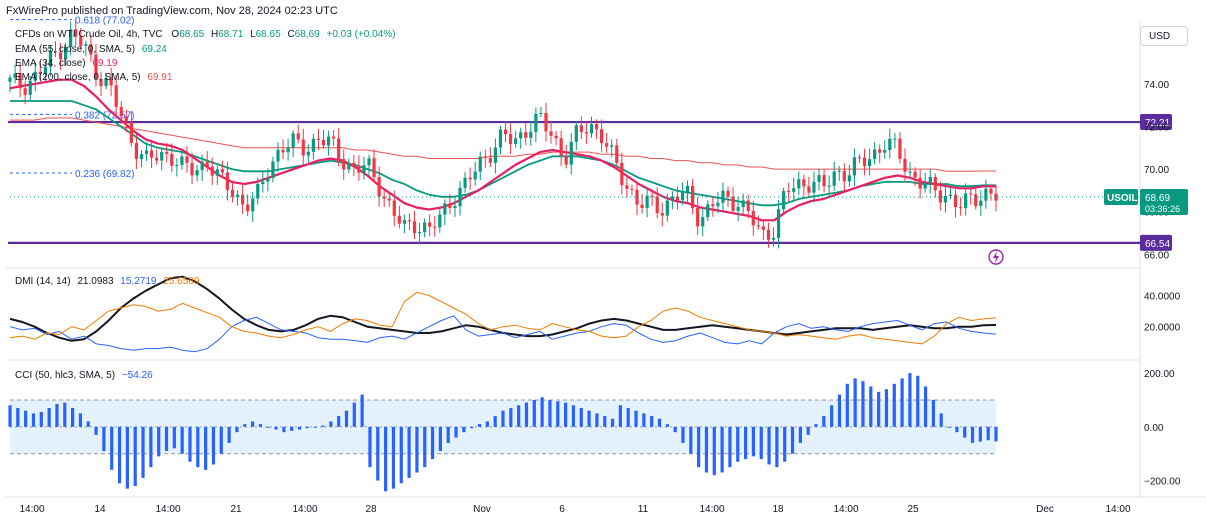  Describe the element at coordinates (84, 375) in the screenshot. I see `cci-legend: CCI (50, hlc3, SMA, 5) −54.26` at that location.